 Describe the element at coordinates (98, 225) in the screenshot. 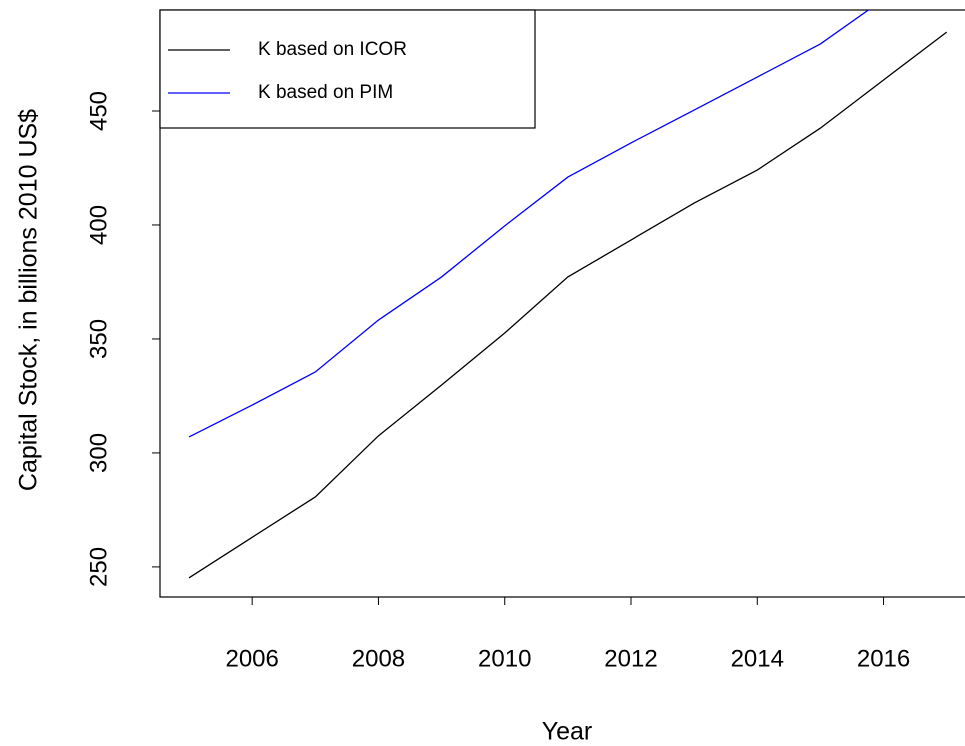

I see `y-tick-label: 400` at that location.